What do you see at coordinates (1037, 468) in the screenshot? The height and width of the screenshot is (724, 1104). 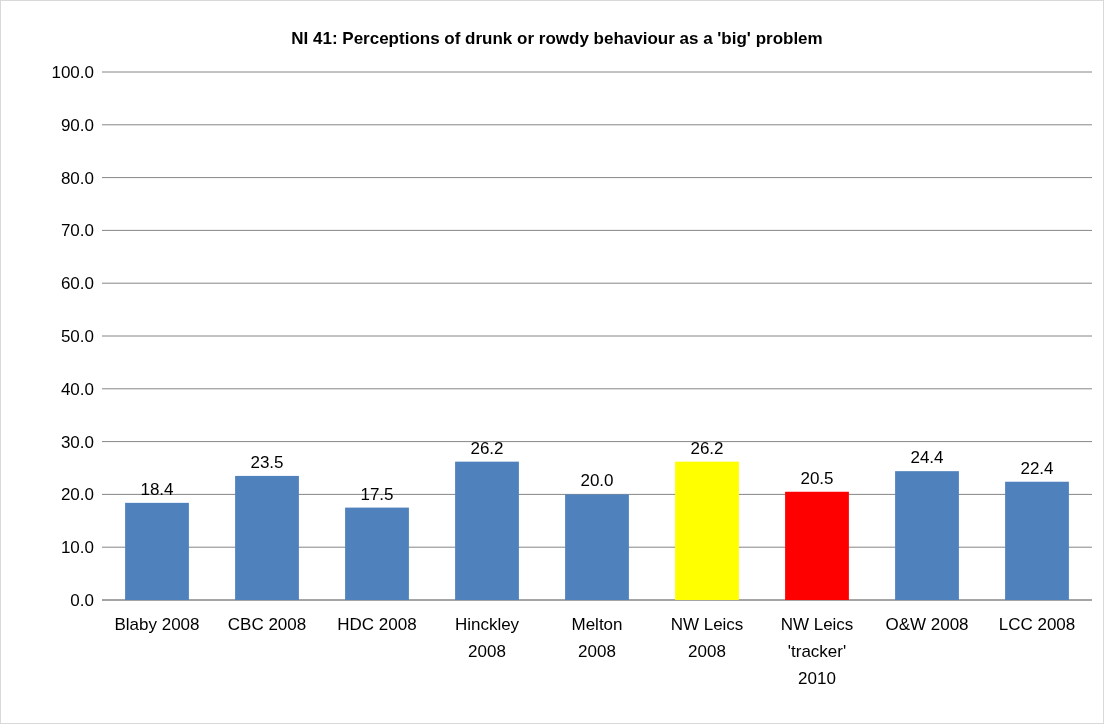 I see `data-label: 22.4` at bounding box center [1037, 468].